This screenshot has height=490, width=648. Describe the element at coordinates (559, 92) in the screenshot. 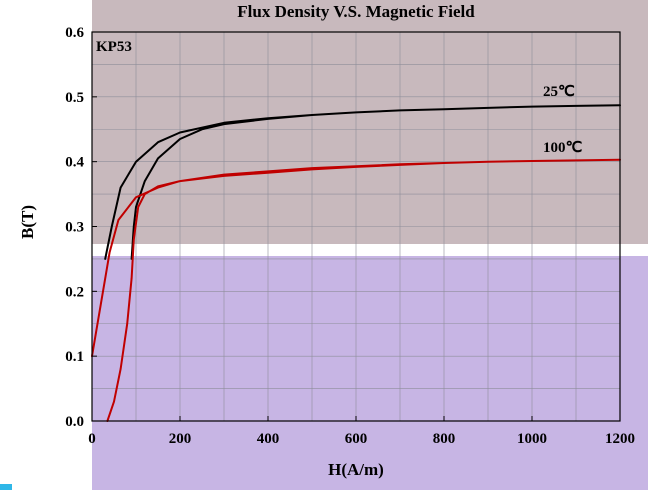

I see `series-label-25c: 25℃` at that location.